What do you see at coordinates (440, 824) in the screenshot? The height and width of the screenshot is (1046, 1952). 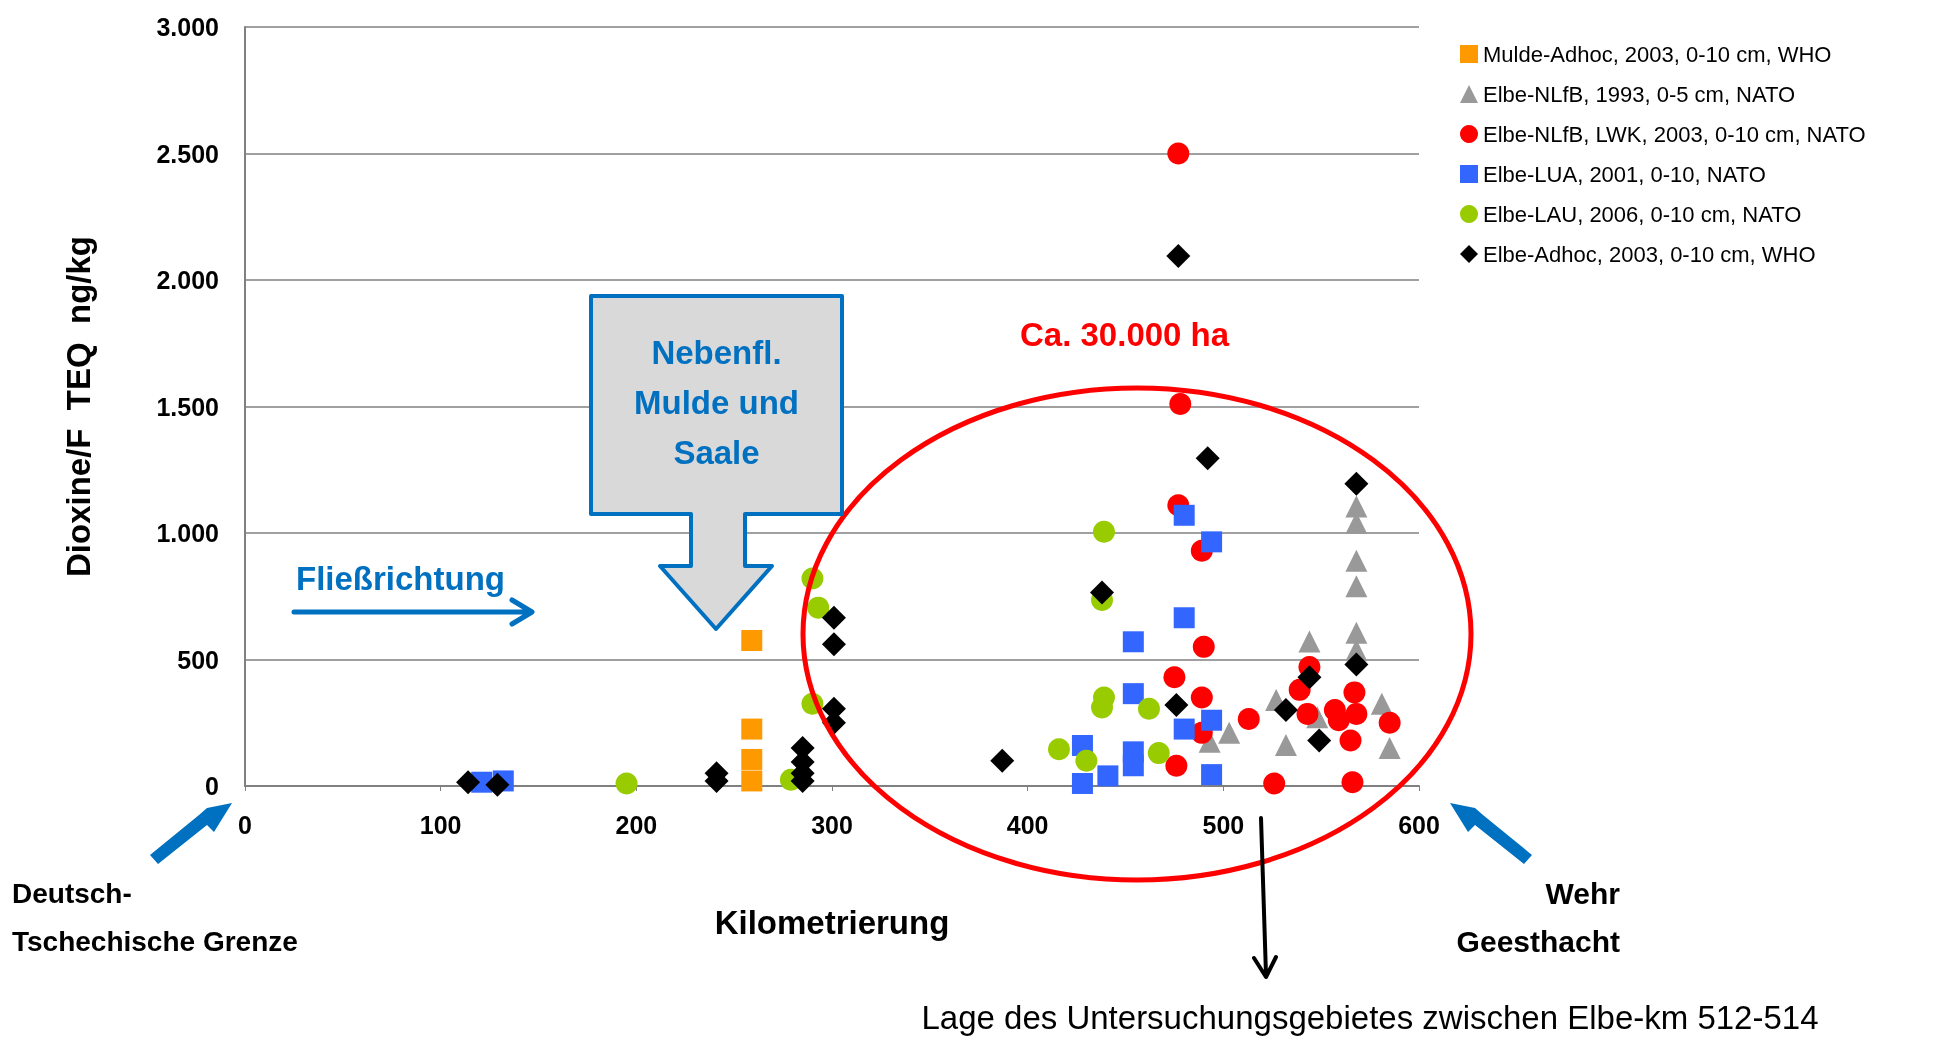 I see `x-tick-label: 100` at bounding box center [440, 824].